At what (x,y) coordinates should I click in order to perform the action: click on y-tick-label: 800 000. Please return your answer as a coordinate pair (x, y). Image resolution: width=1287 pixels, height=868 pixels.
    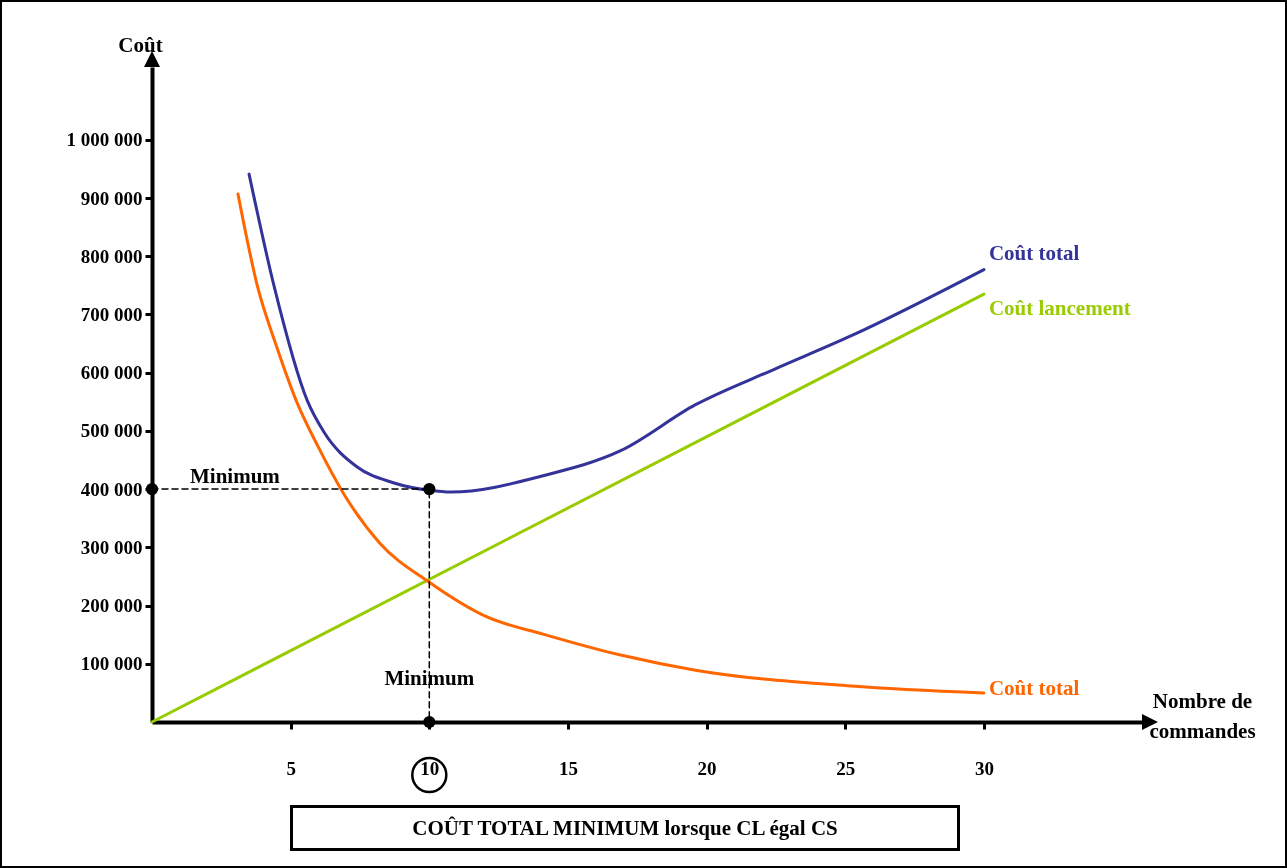
    Looking at the image, I should click on (111, 256).